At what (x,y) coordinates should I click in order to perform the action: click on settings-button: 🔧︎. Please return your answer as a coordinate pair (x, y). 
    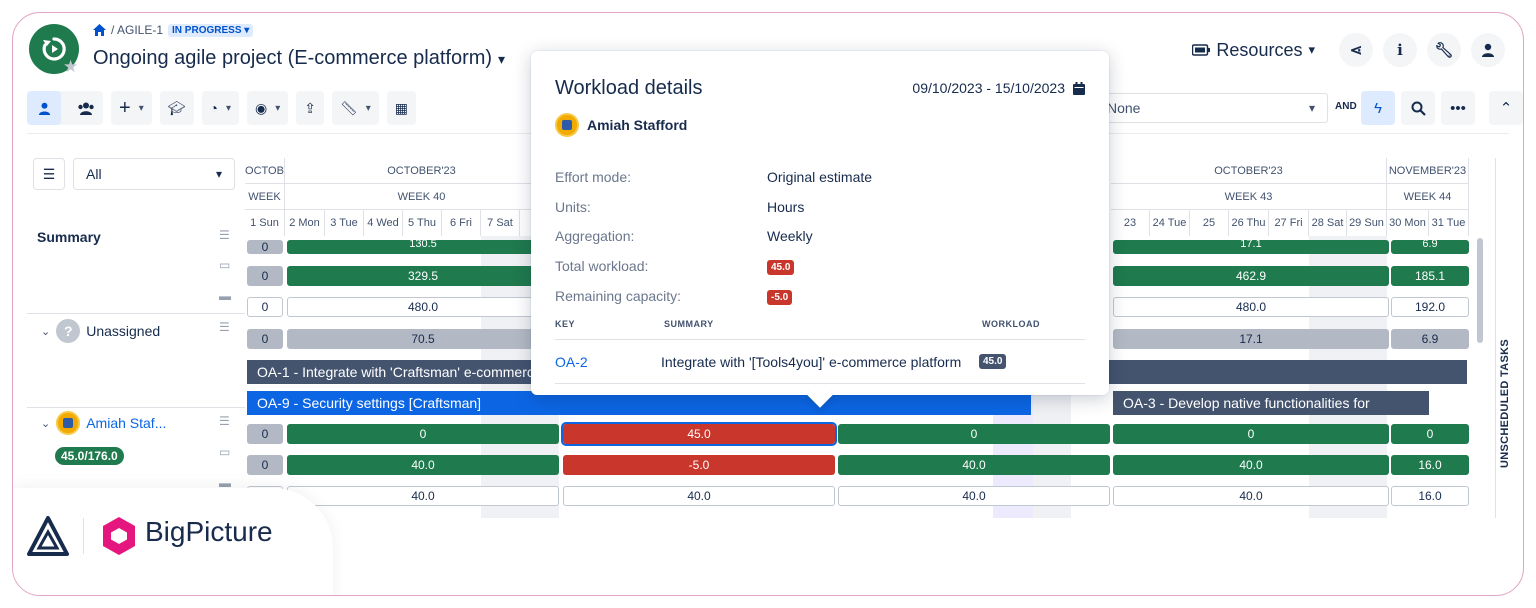
    Looking at the image, I should click on (1444, 50).